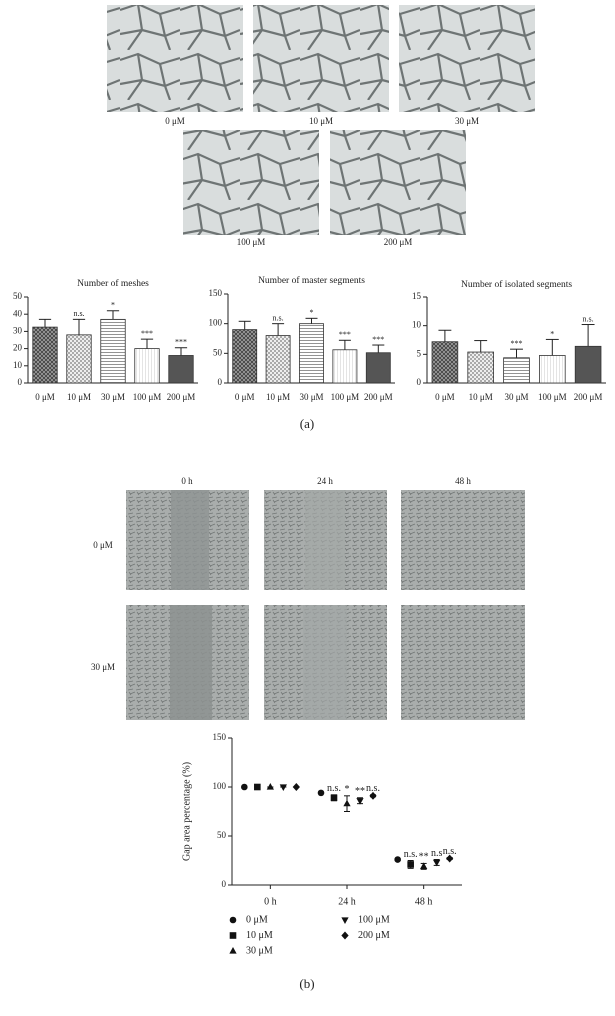 This screenshot has width=615, height=1016. Describe the element at coordinates (259, 935) in the screenshot. I see `legend-label: 10 μM` at that location.